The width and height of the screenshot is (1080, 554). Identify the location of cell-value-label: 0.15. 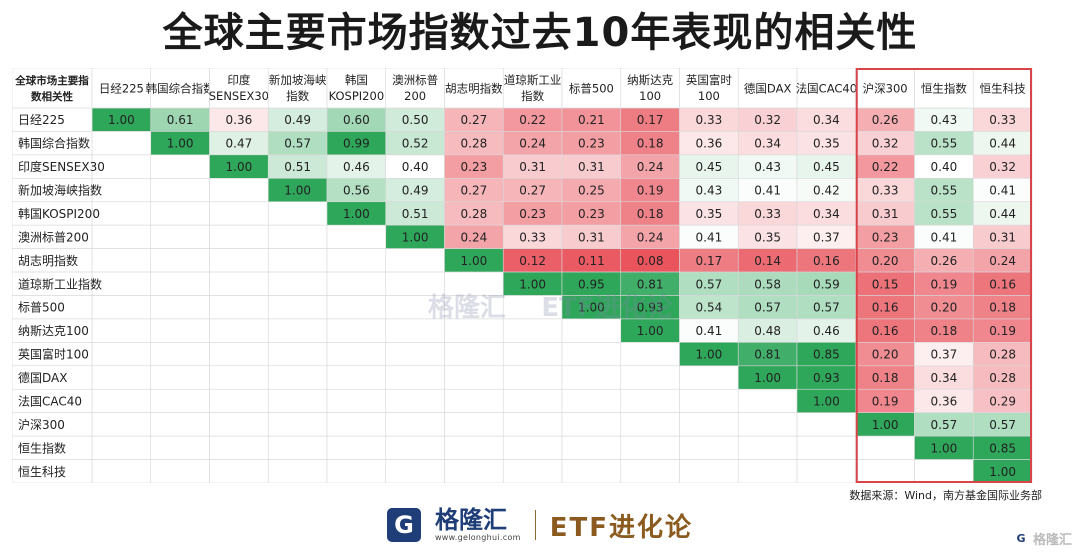
(885, 284).